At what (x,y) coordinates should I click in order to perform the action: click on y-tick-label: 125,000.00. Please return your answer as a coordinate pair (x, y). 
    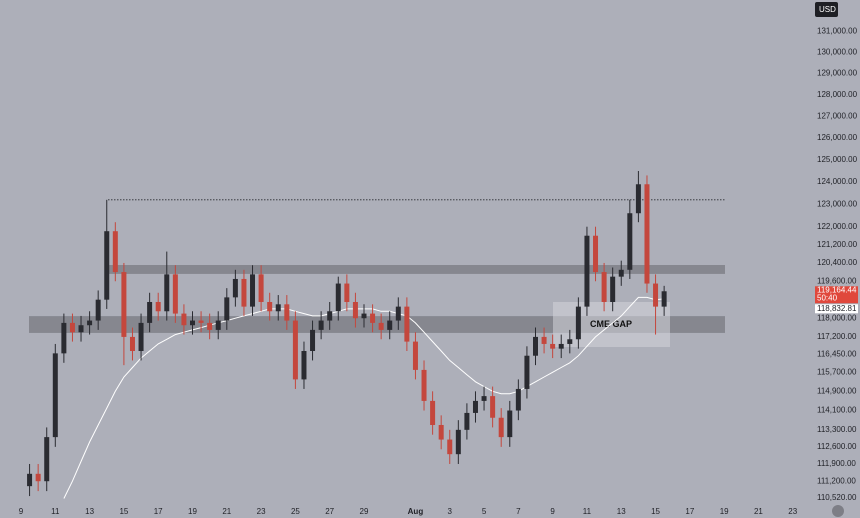
    Looking at the image, I should click on (837, 159).